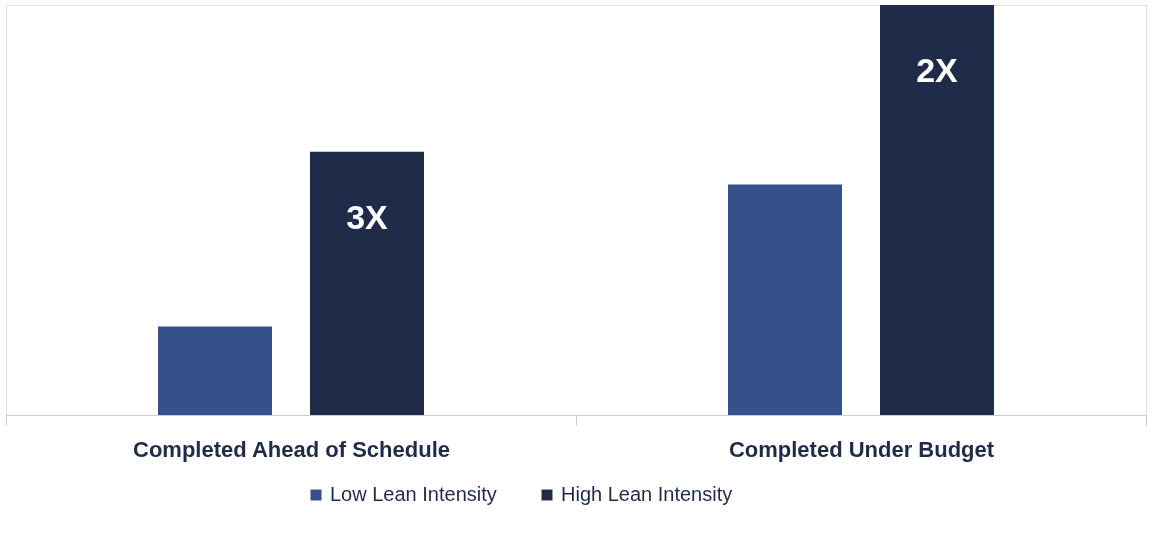  I want to click on annotation: 3X, so click(367, 216).